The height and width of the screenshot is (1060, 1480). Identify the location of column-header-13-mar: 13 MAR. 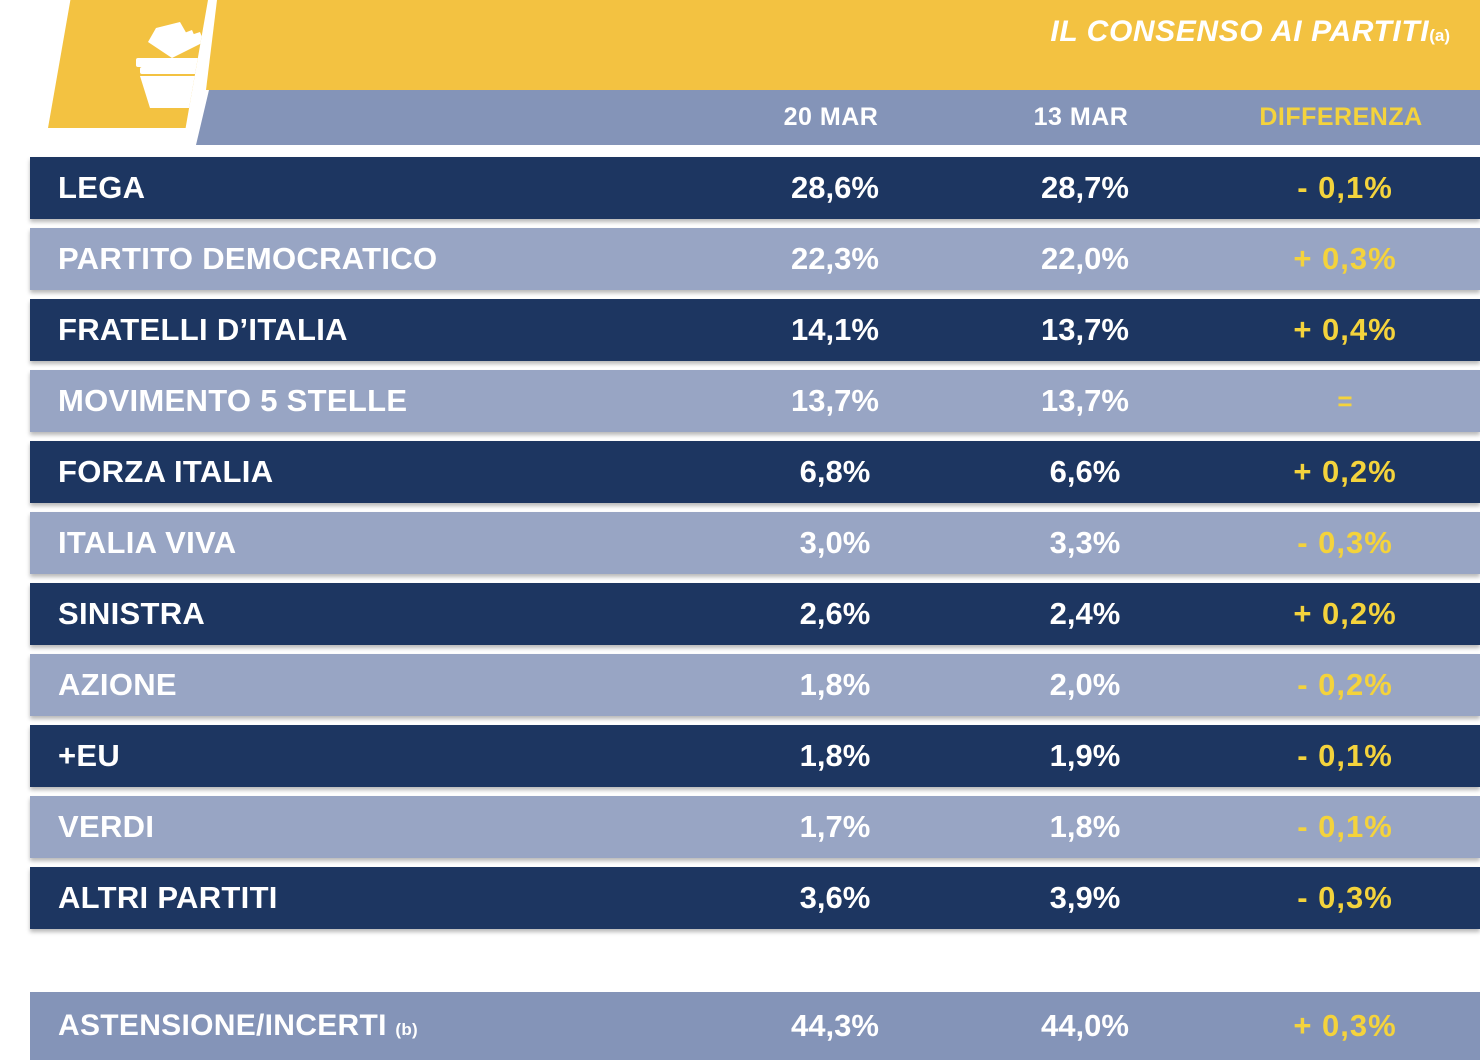
(1081, 117).